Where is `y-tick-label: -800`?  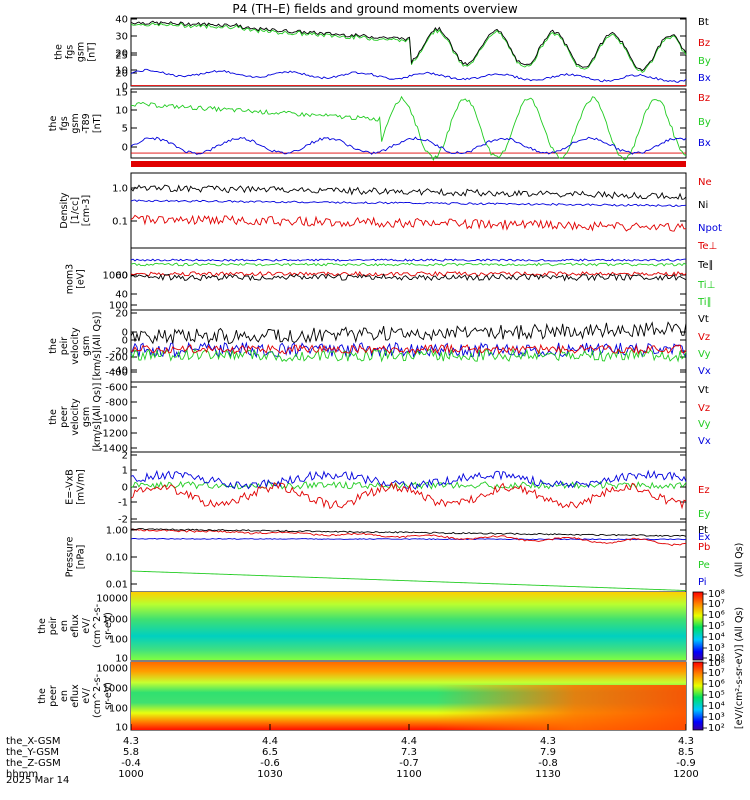 y-tick-label: -800 is located at coordinates (116, 403).